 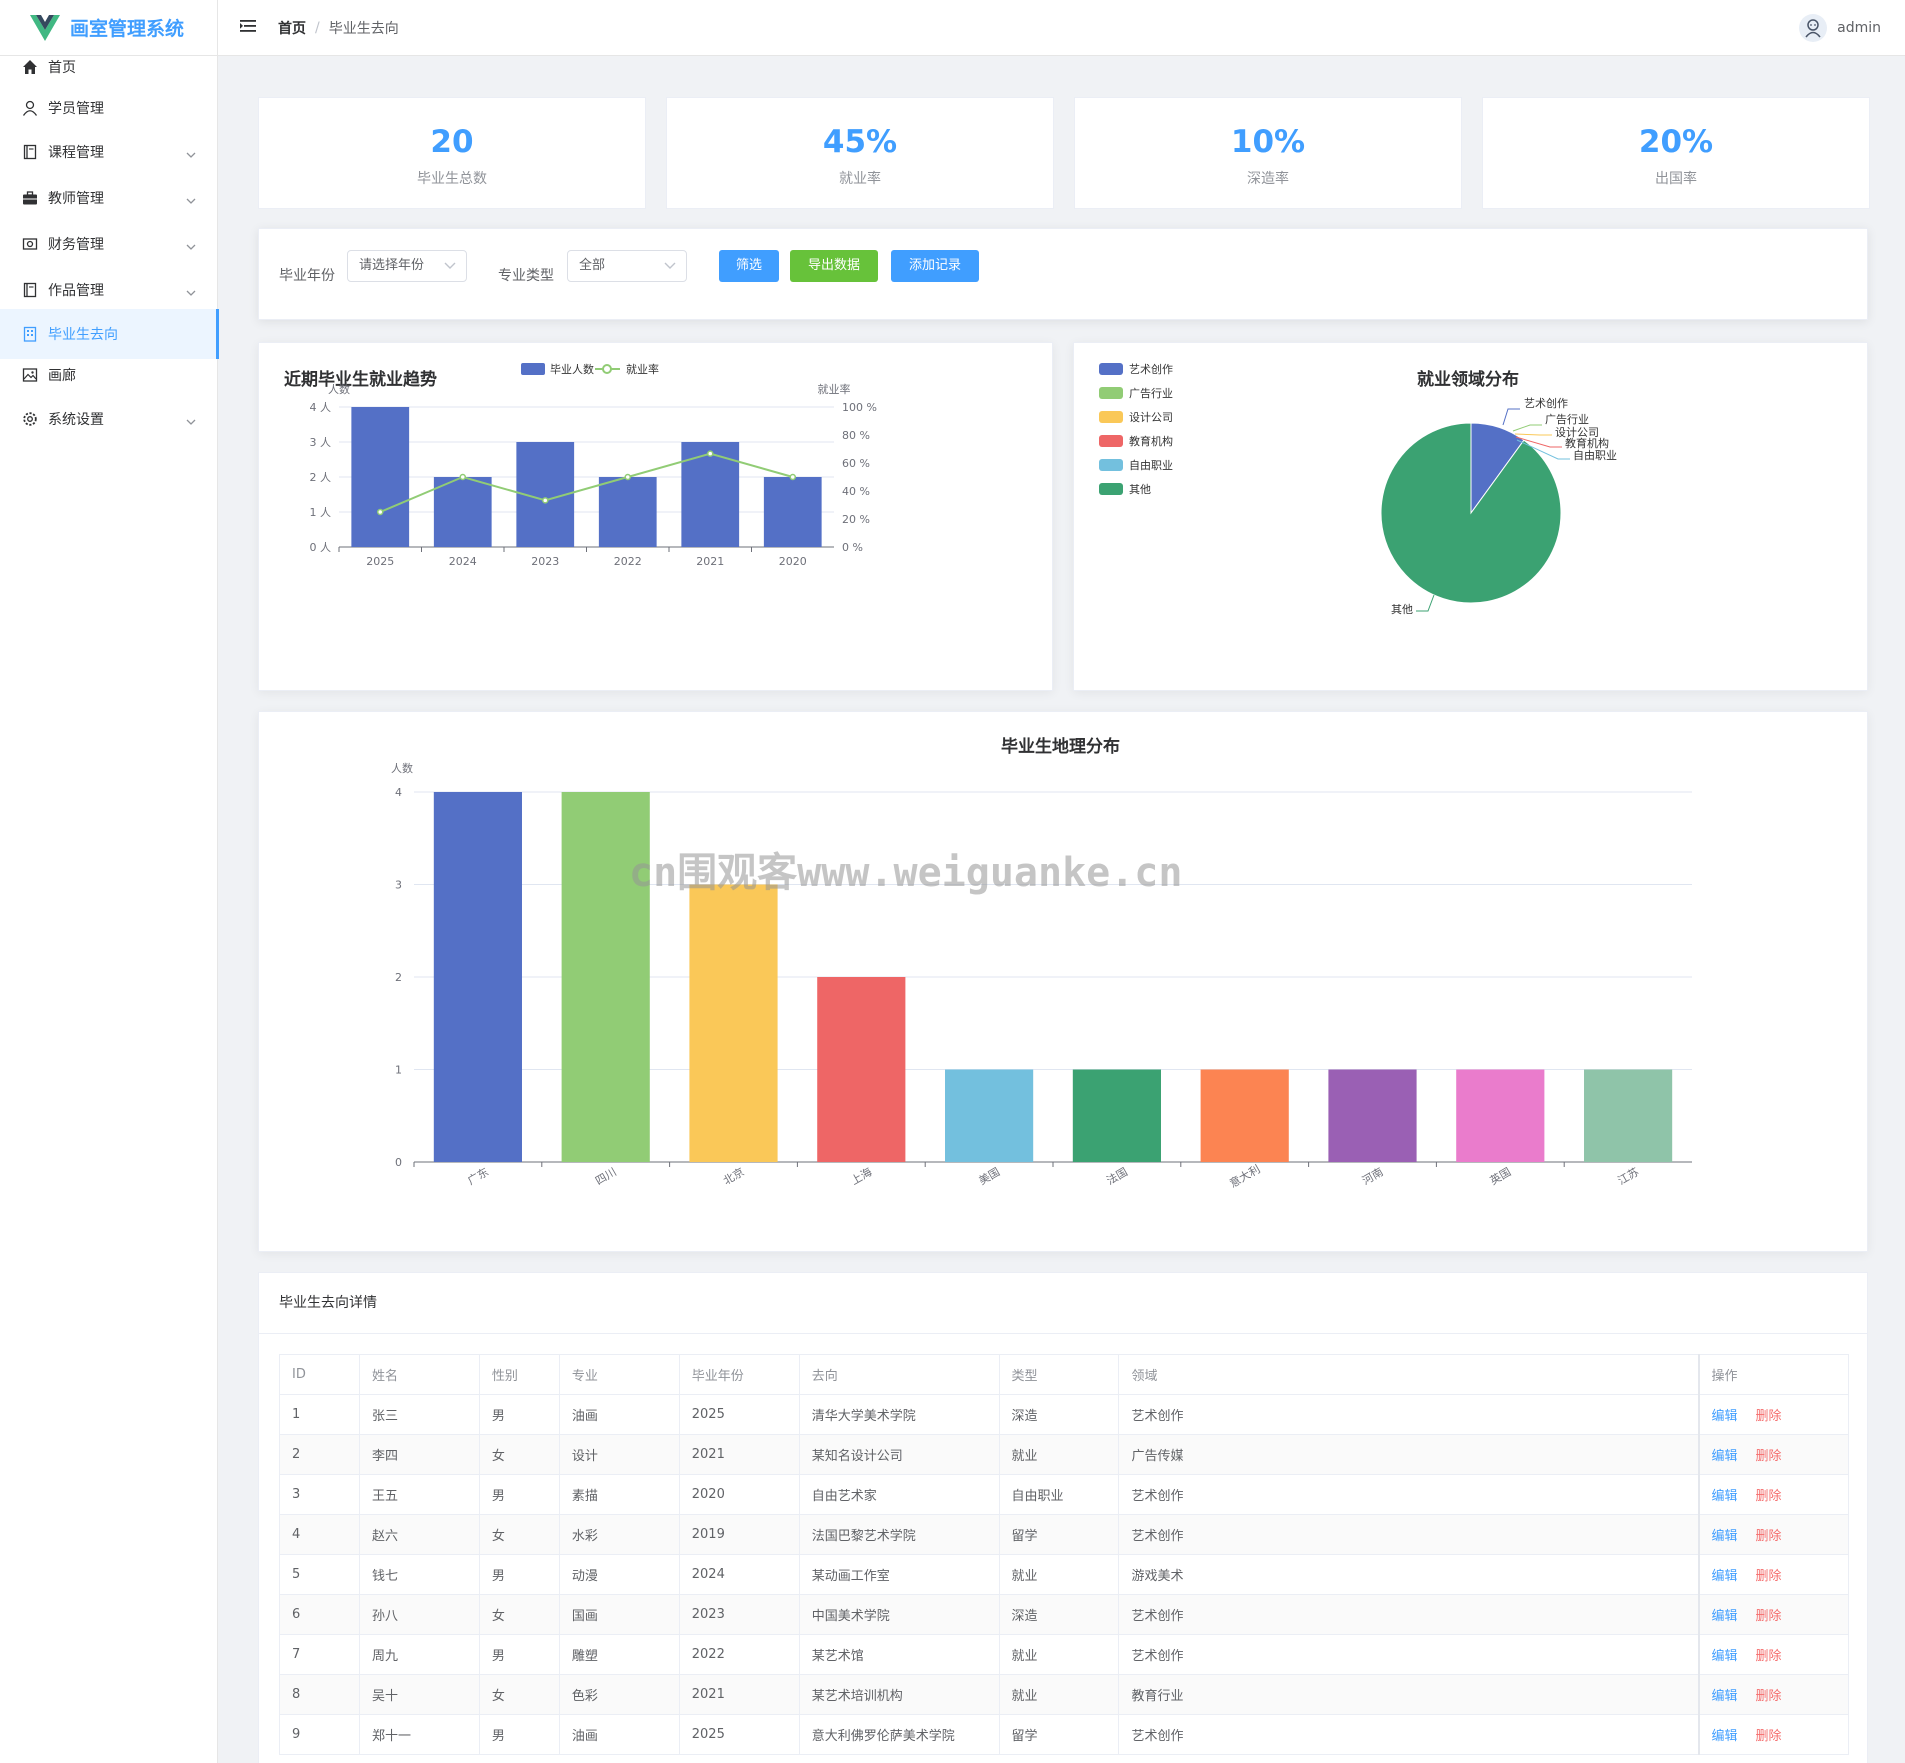 I want to click on slice-label: 艺术创作, so click(x=1546, y=403).